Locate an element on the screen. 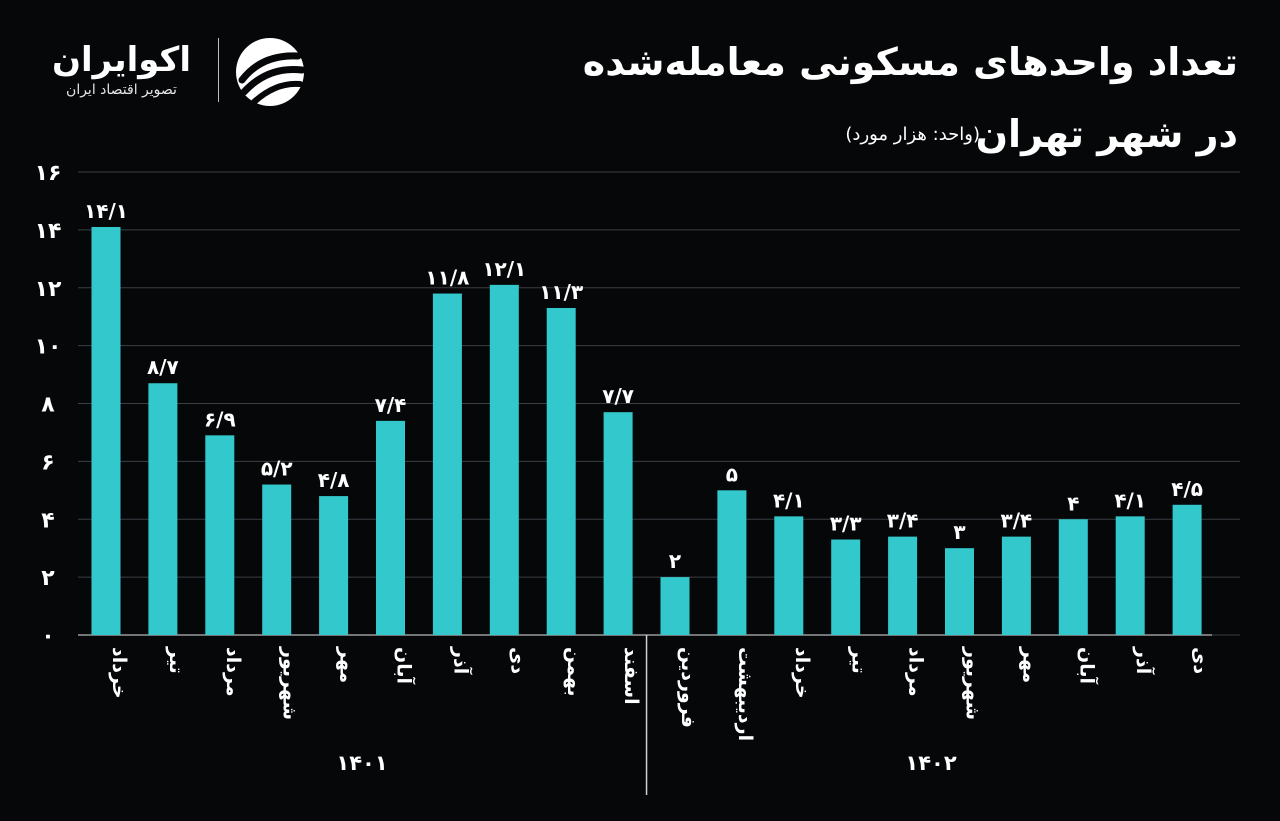 This screenshot has width=1280, height=821. bar-value-label: ۸/۷ is located at coordinates (163, 367).